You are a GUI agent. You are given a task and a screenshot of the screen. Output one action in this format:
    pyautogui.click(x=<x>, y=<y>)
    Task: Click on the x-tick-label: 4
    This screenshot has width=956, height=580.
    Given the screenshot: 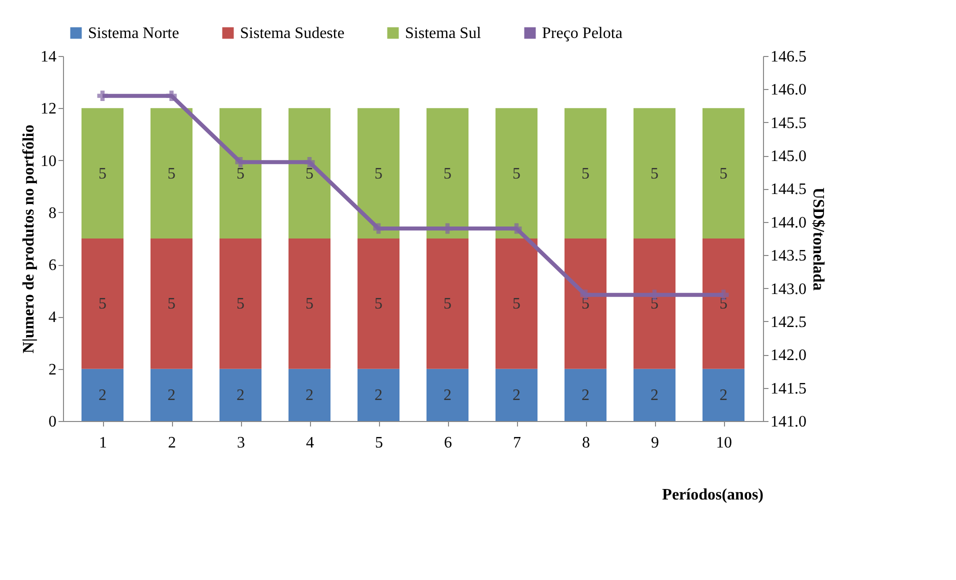 What is the action you would take?
    pyautogui.click(x=310, y=443)
    